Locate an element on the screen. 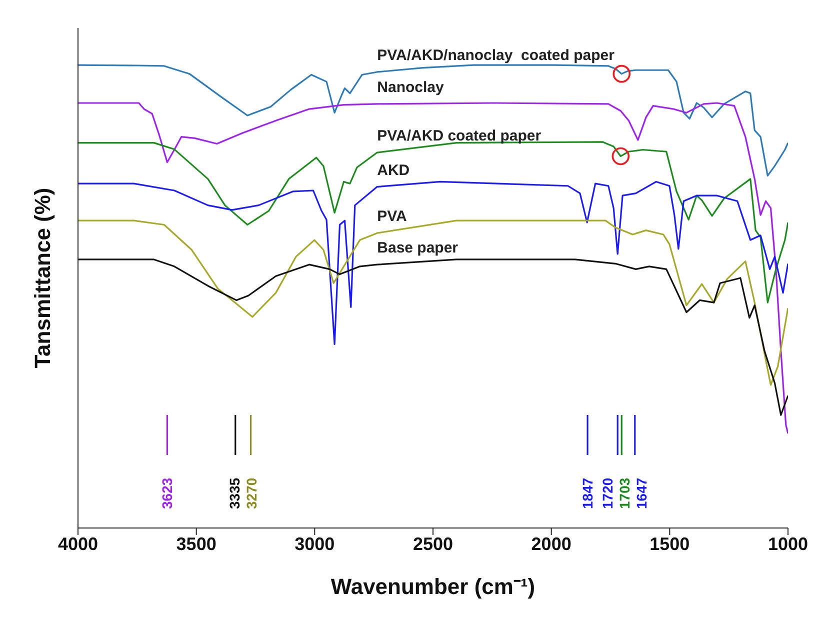 Image resolution: width=817 pixels, height=623 pixels. x-tick-label: 4000 is located at coordinates (78, 544).